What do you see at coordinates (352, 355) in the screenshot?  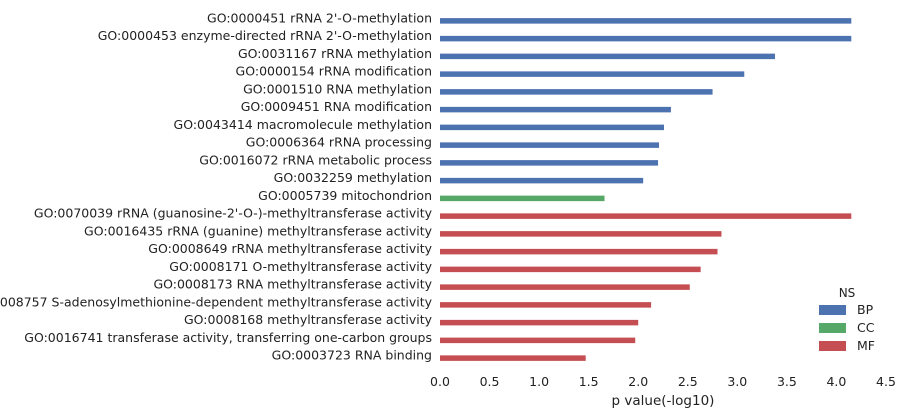 I see `category-label: GO:0003723 RNA binding` at bounding box center [352, 355].